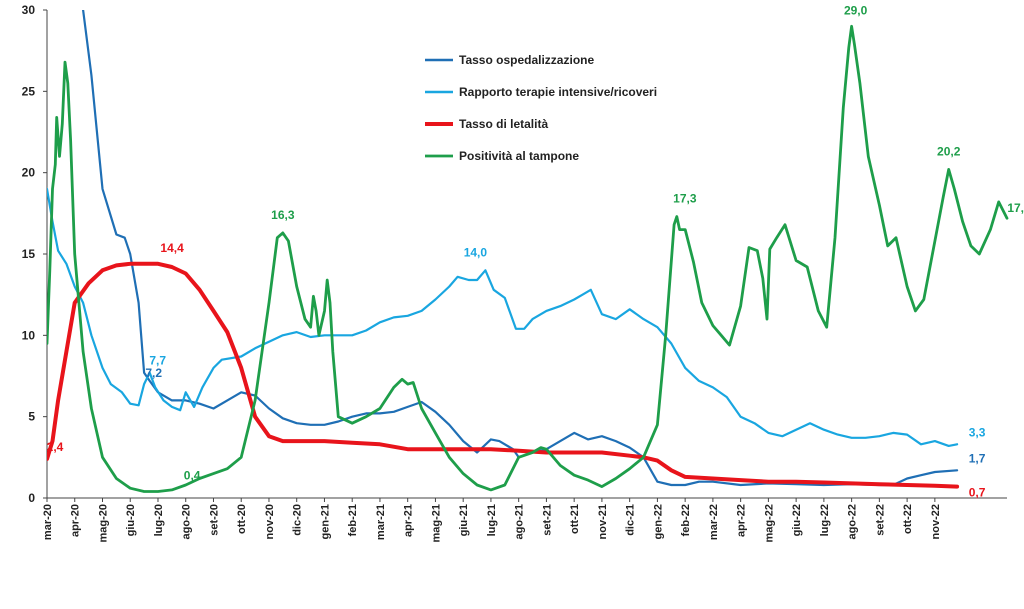 The height and width of the screenshot is (609, 1024). I want to click on x-tick-label: giu-20, so click(131, 520).